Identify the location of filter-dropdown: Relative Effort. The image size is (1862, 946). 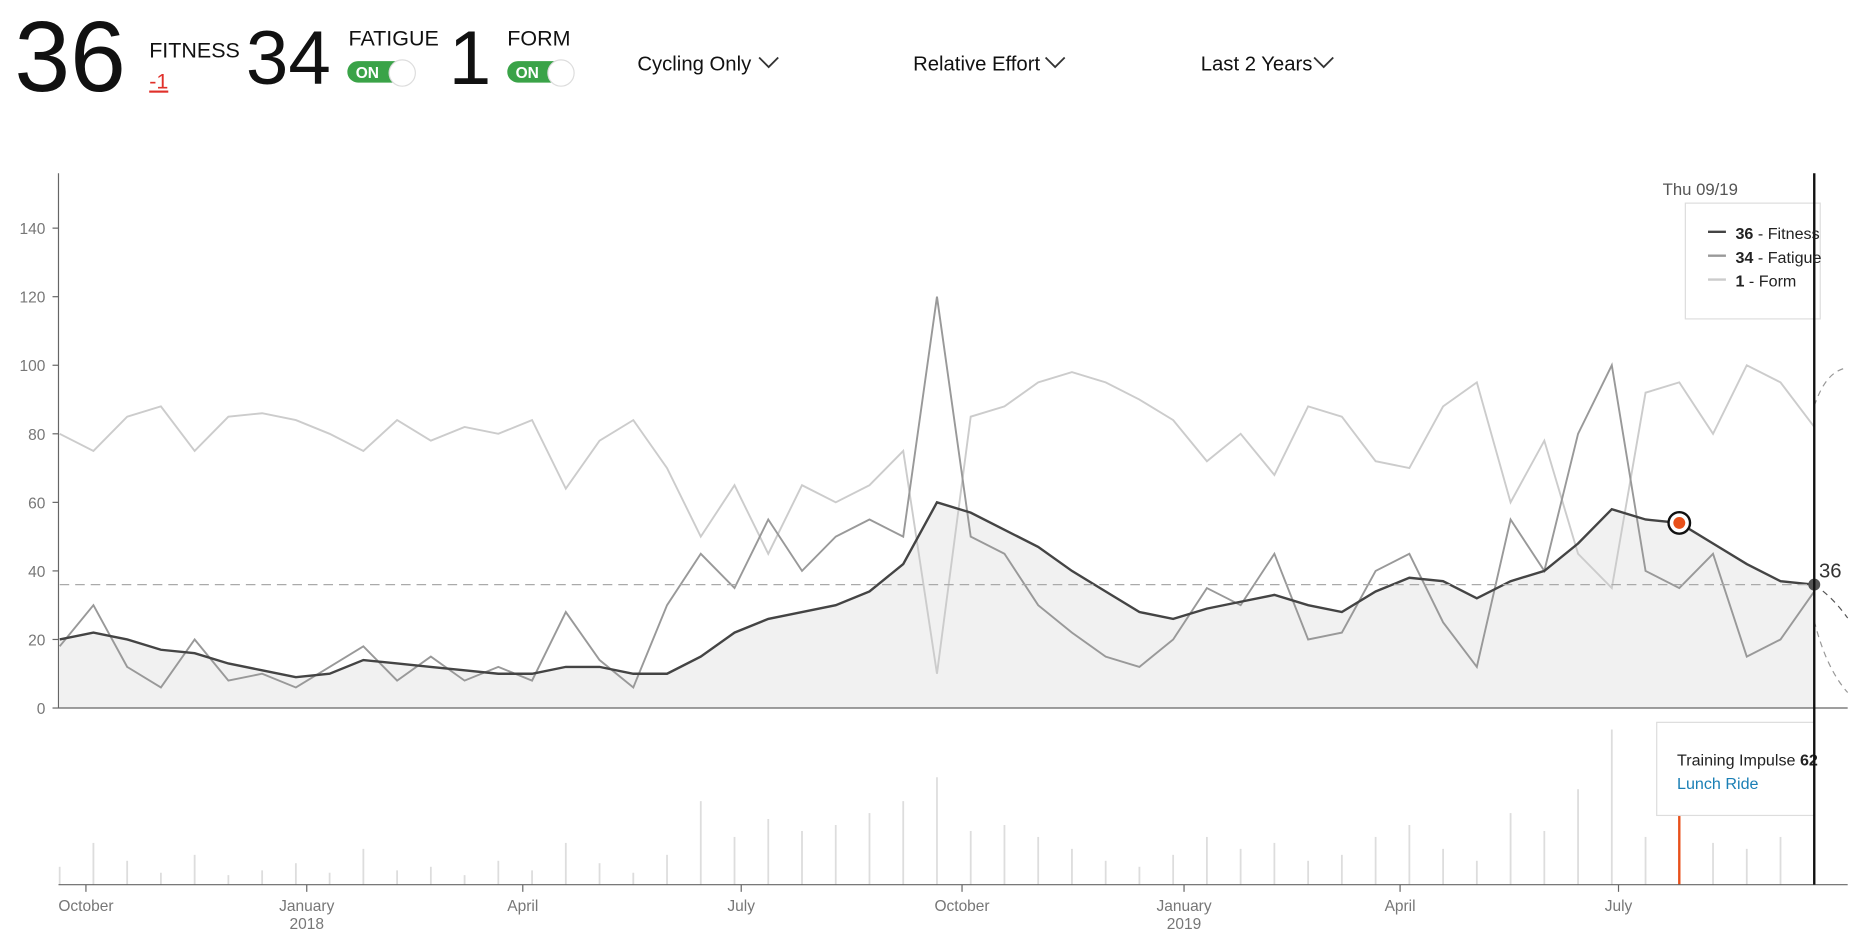
(989, 65).